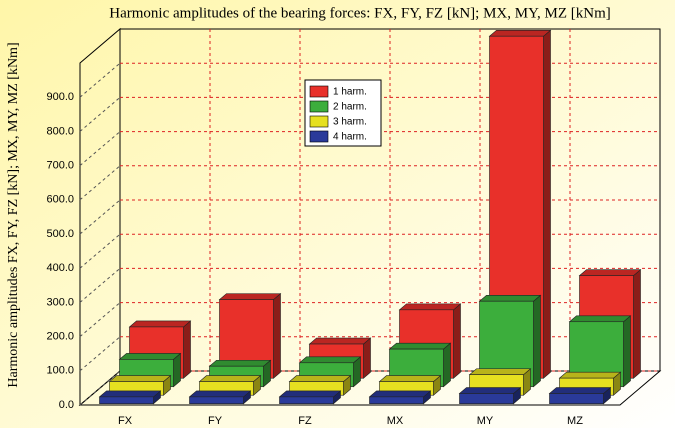 The width and height of the screenshot is (675, 428). What do you see at coordinates (485, 421) in the screenshot?
I see `x-tick-label: MY` at bounding box center [485, 421].